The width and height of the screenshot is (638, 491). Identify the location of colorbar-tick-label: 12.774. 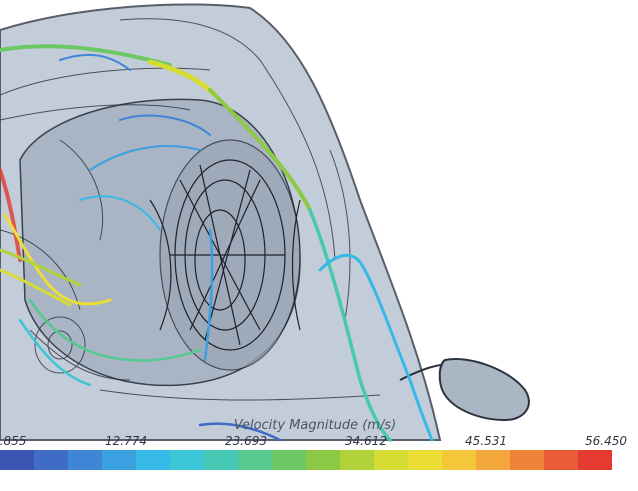
(126, 441).